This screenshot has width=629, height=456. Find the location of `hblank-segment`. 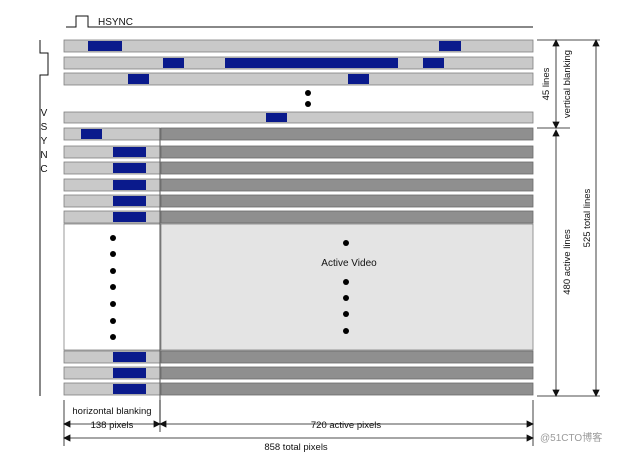

hblank-segment is located at coordinates (112, 134).